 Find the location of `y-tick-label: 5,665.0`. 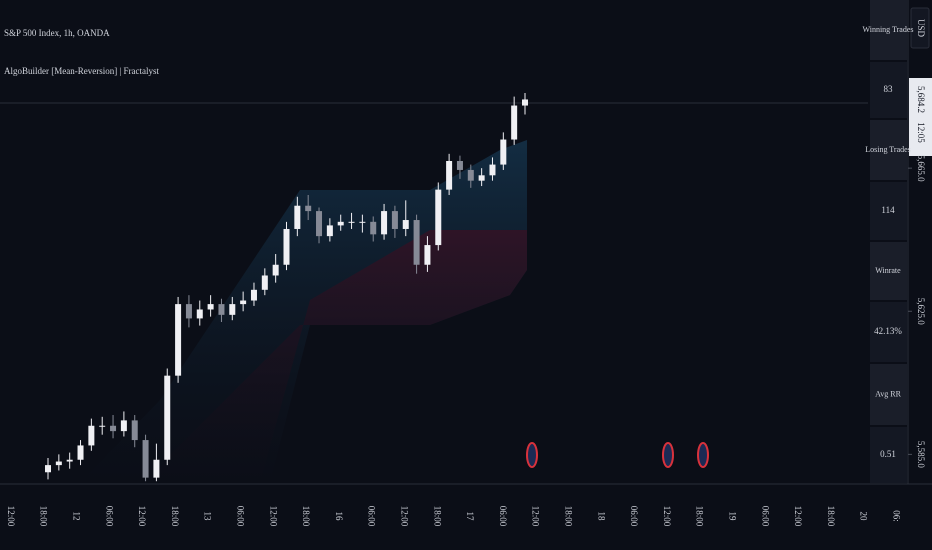

y-tick-label: 5,665.0 is located at coordinates (921, 169).